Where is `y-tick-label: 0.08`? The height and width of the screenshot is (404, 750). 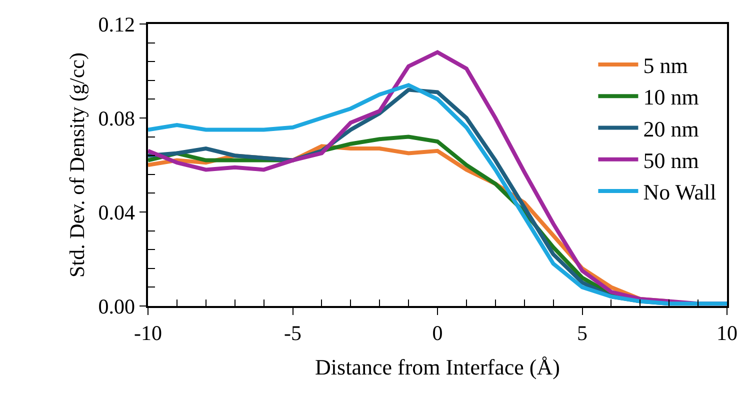
y-tick-label: 0.08 is located at coordinates (117, 118).